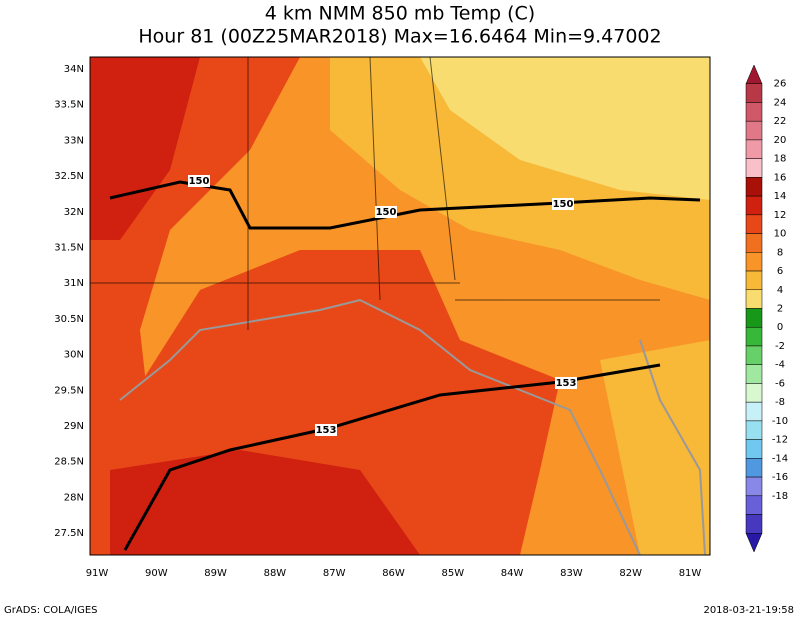  Describe the element at coordinates (69, 105) in the screenshot. I see `lat-label: 33.5N` at that location.